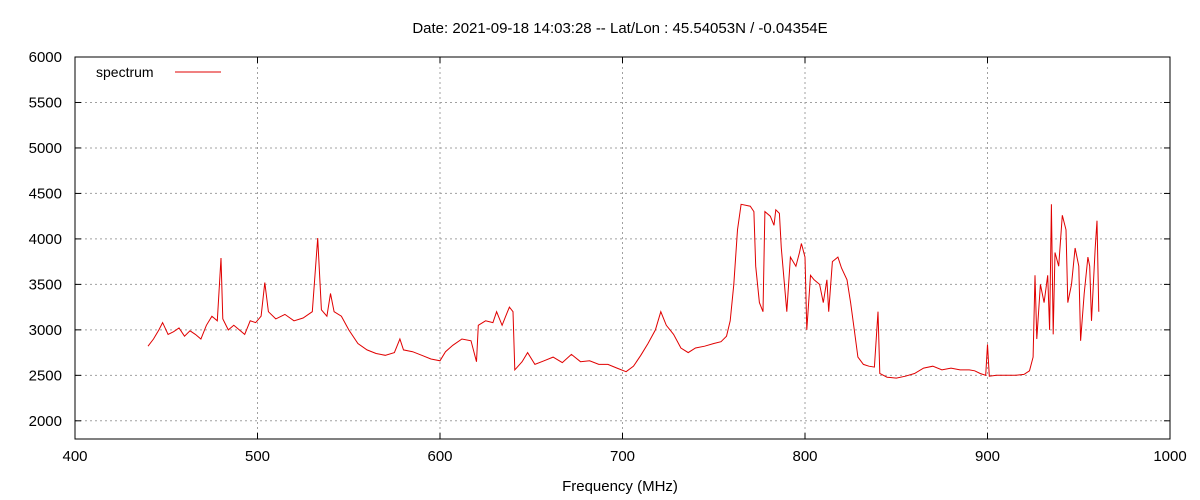 This screenshot has height=500, width=1200. Describe the element at coordinates (74, 456) in the screenshot. I see `x-tick-label: 400` at that location.